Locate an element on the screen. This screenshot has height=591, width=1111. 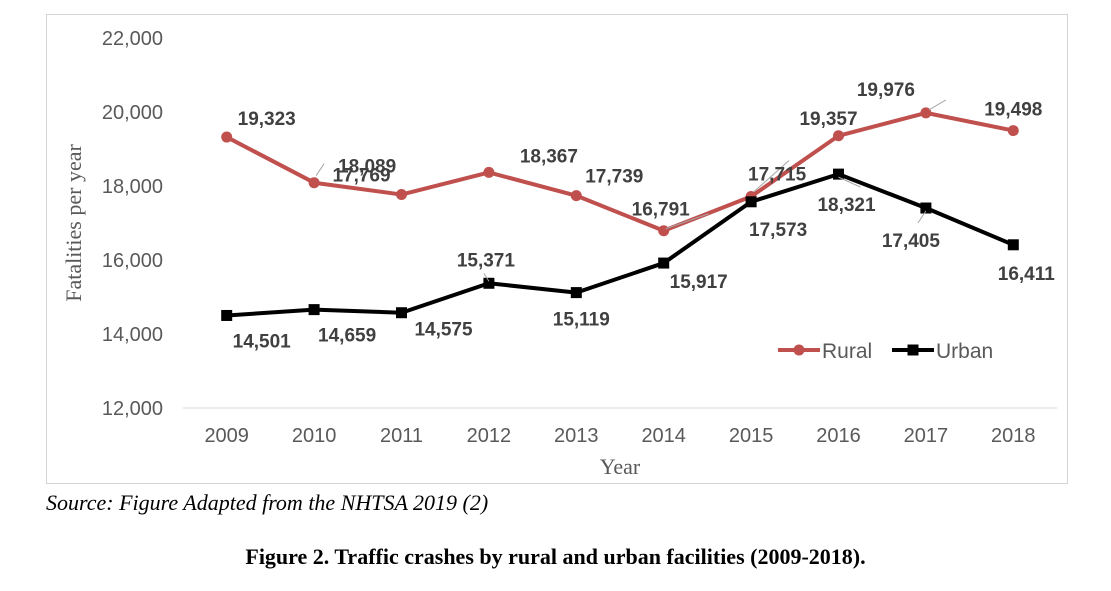
x-tick-label: 2010 is located at coordinates (314, 436).